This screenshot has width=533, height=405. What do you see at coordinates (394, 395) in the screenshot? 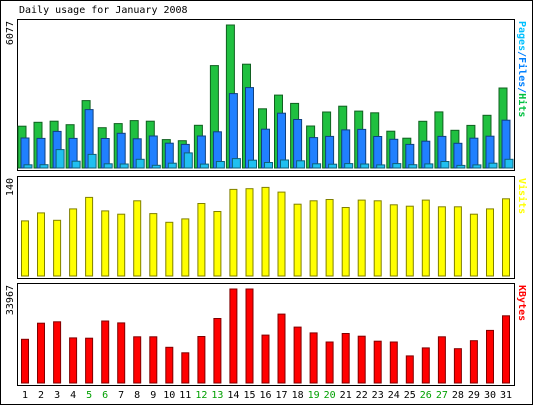
I see `x-tick-label-24: 24` at bounding box center [394, 395].